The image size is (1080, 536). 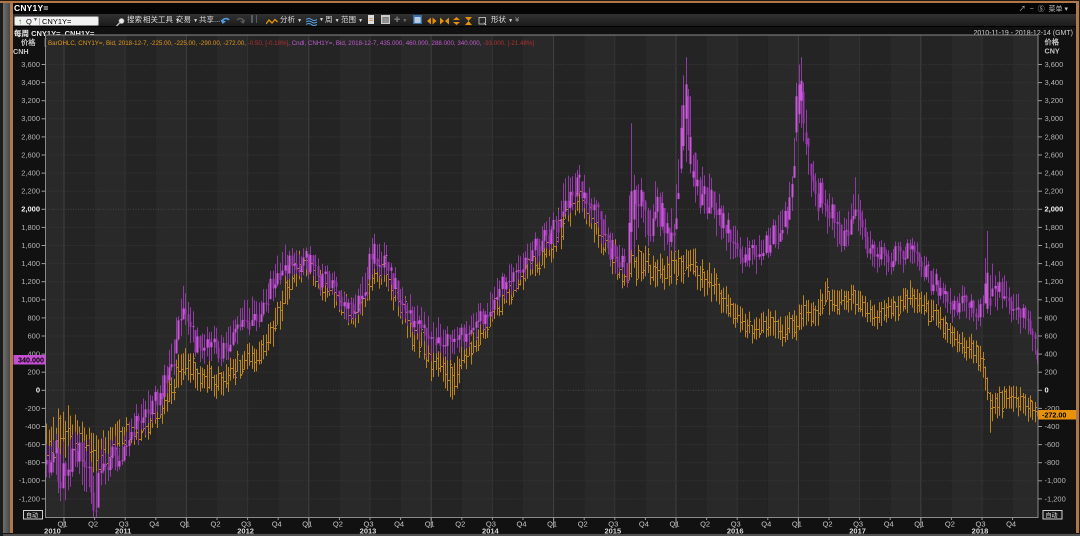 What do you see at coordinates (368, 531) in the screenshot?
I see `svg-text: 2013` at bounding box center [368, 531].